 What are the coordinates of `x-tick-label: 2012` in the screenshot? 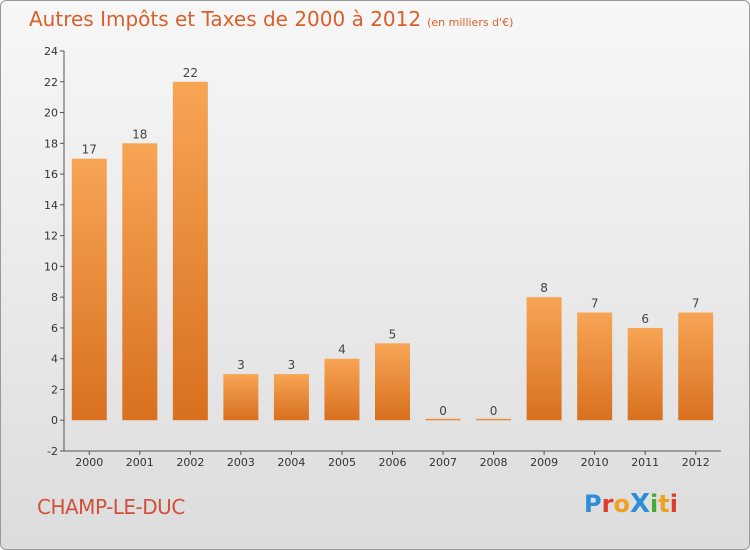 It's located at (696, 462).